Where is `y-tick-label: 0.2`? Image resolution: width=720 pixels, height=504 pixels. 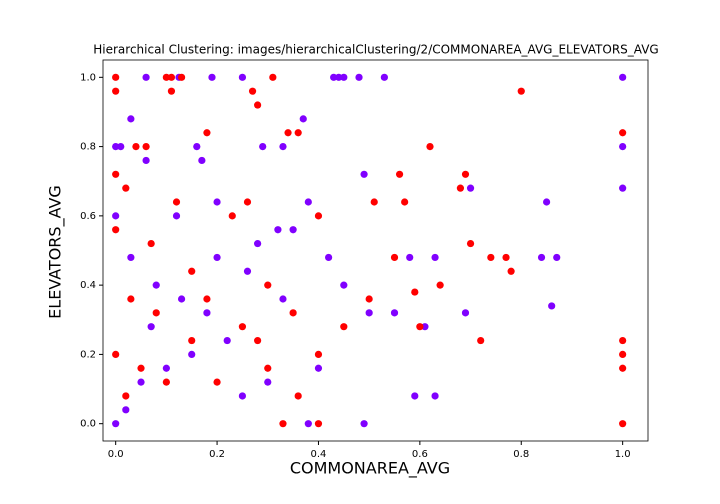 y-tick-label: 0.2 is located at coordinates (88, 354).